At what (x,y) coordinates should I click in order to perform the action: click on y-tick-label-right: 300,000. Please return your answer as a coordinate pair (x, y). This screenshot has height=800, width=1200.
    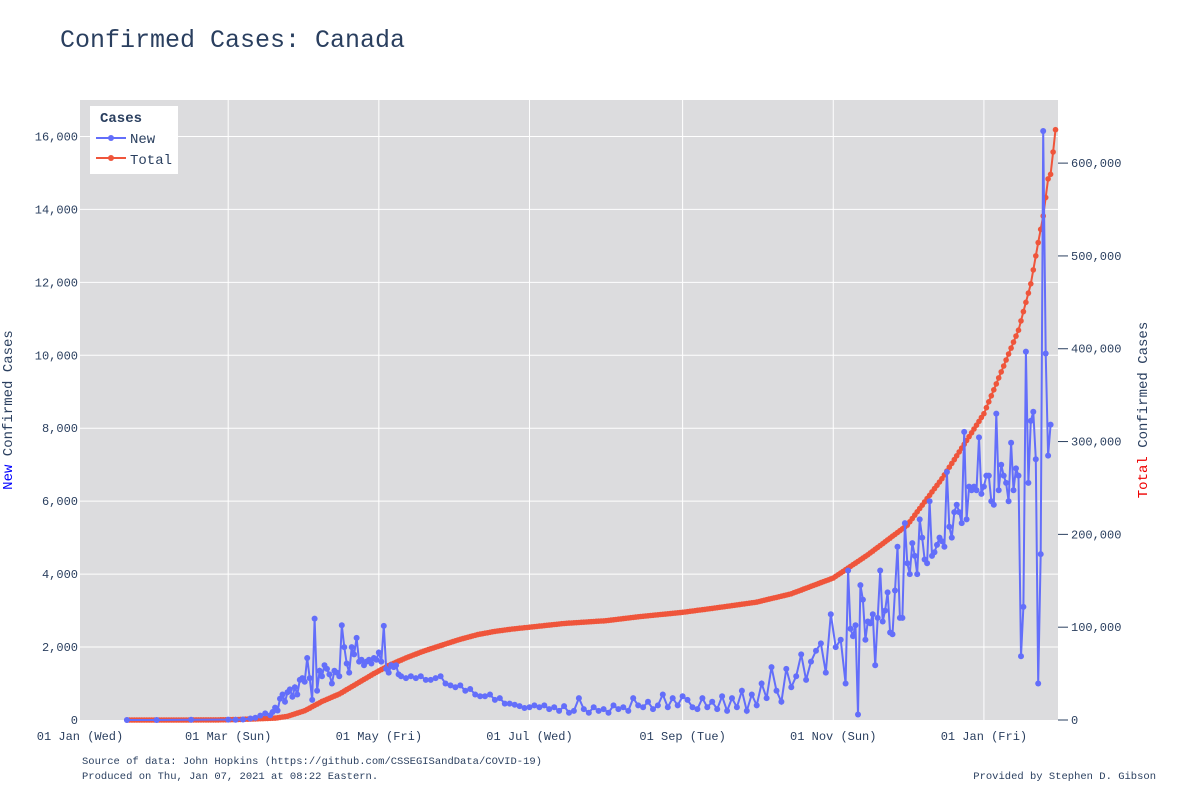
    Looking at the image, I should click on (1096, 443).